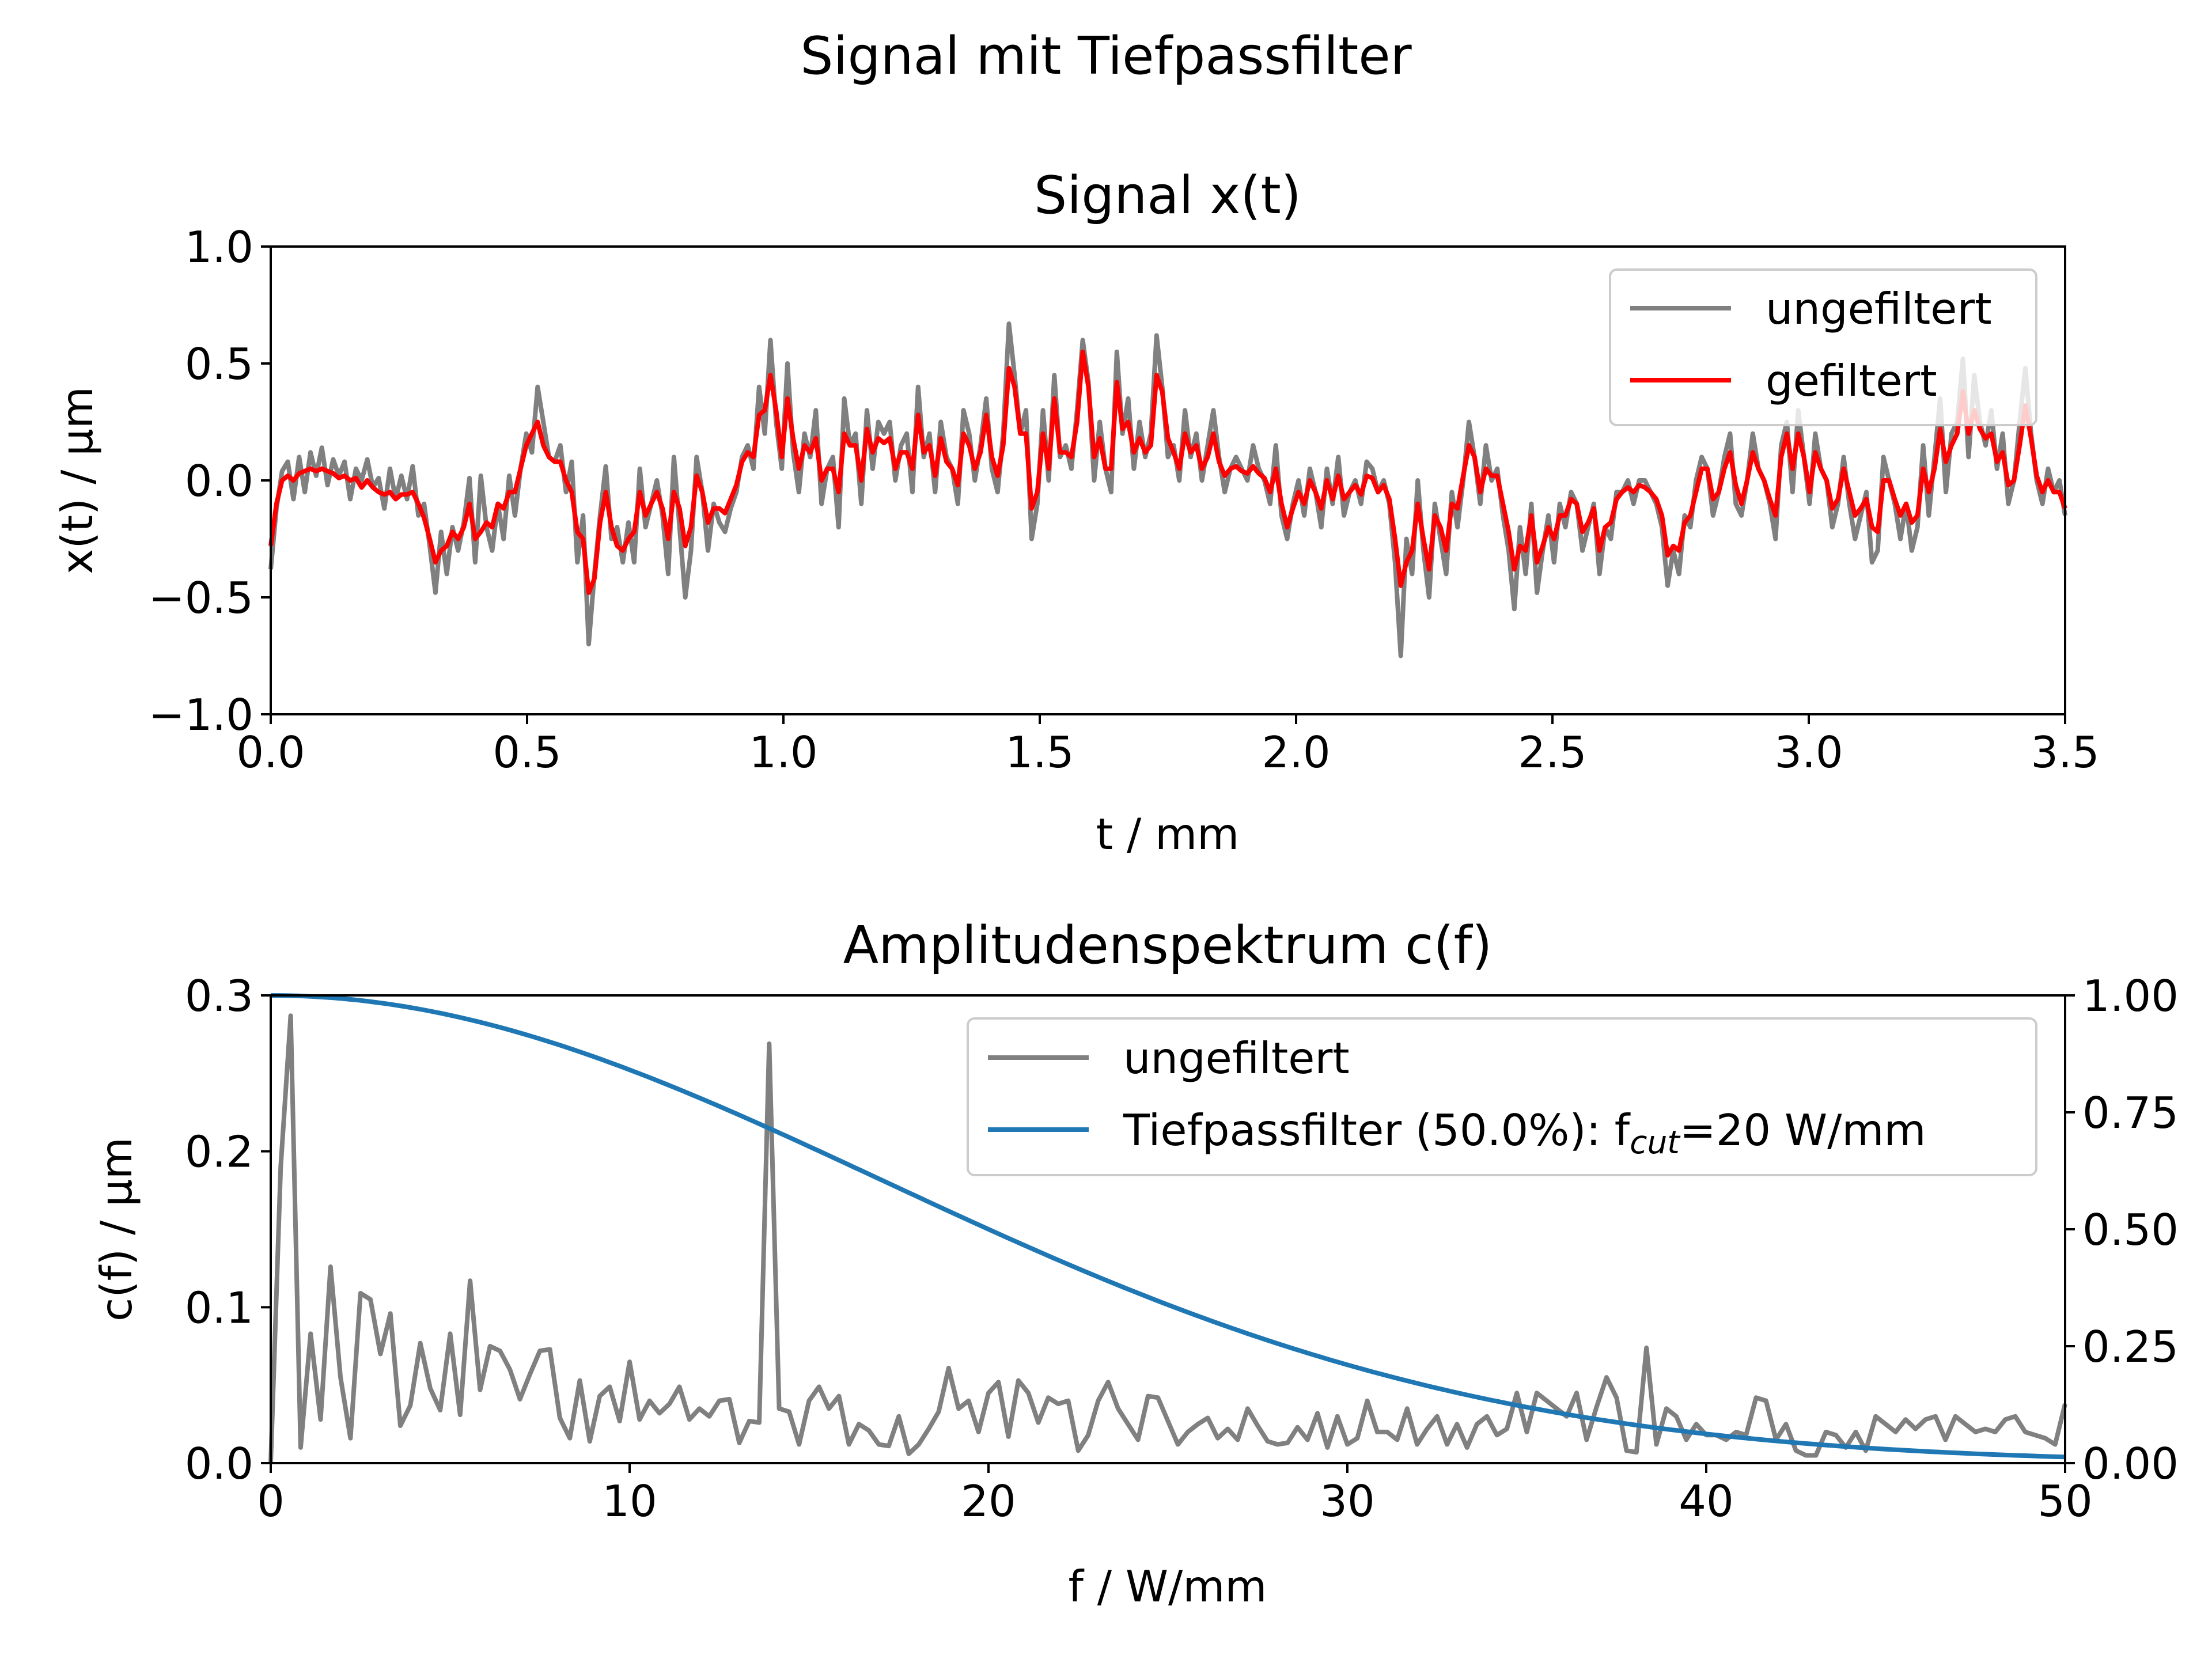  I want to click on signal-axes-title: Signal x(t), so click(1167, 195).